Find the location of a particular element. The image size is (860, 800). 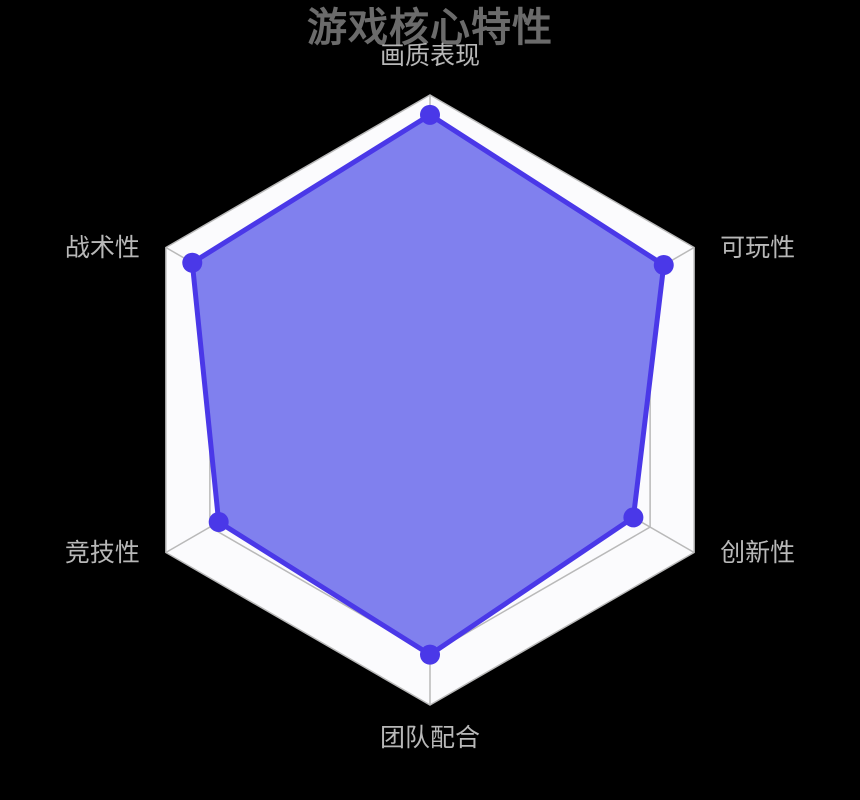

chart-title: 游戏核心特性 is located at coordinates (430, 28).